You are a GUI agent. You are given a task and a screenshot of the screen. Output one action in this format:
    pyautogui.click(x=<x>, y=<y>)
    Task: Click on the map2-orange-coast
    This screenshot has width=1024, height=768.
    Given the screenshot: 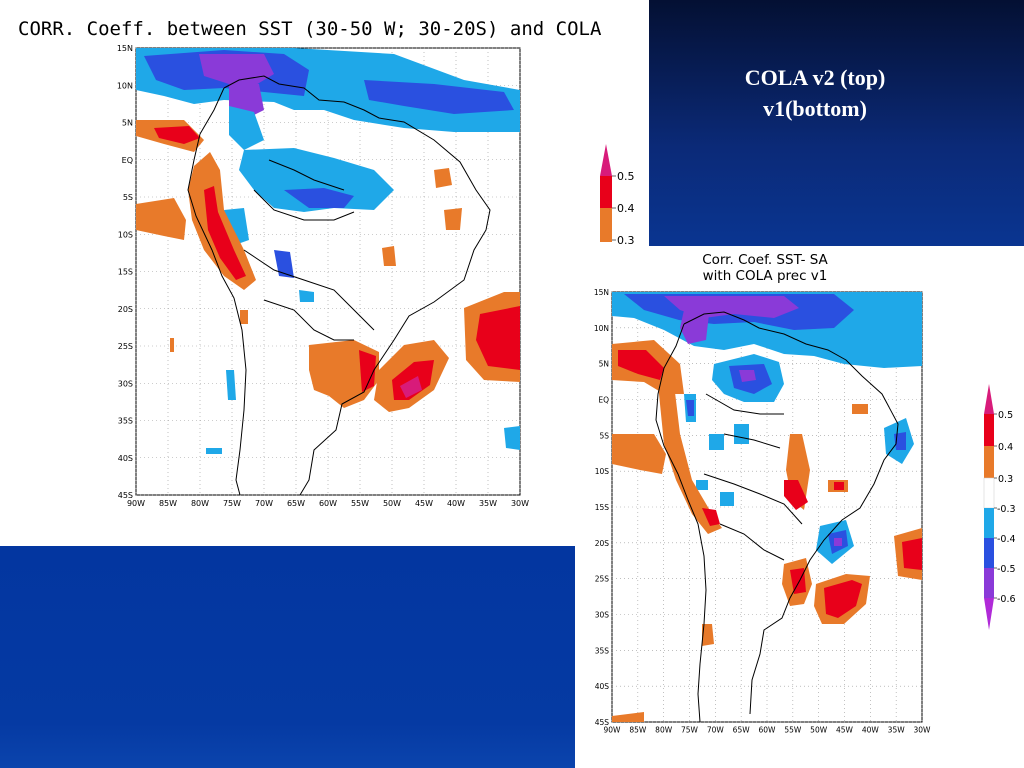 What is the action you would take?
    pyautogui.click(x=639, y=454)
    